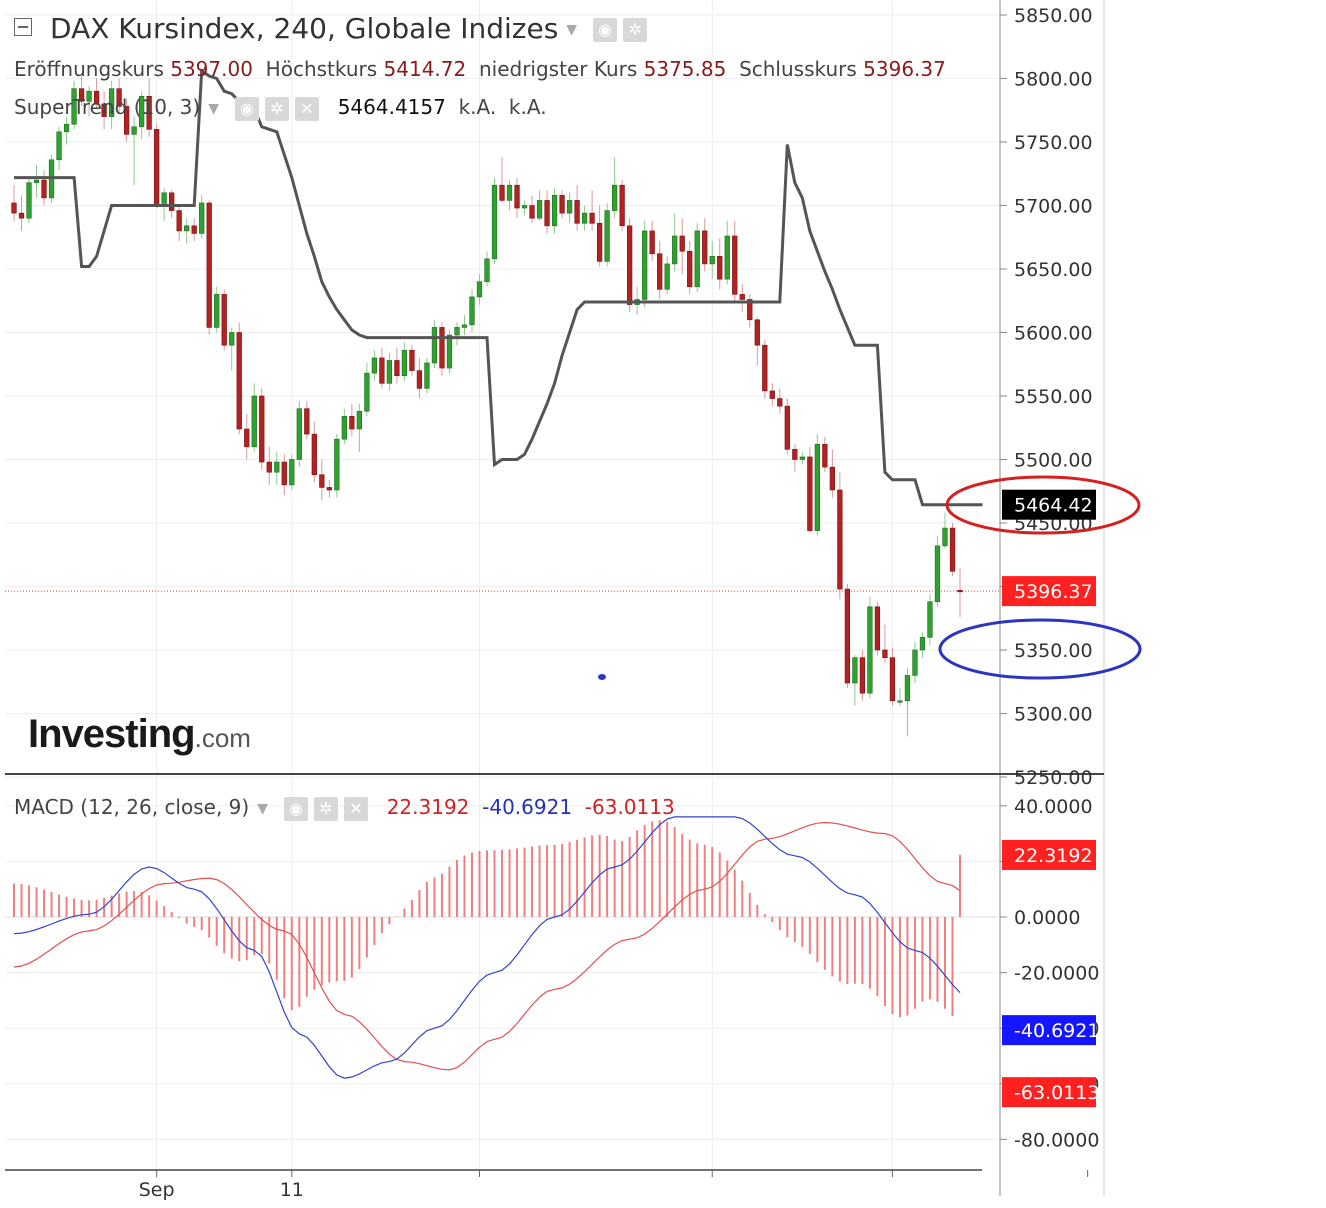 The width and height of the screenshot is (1326, 1208). What do you see at coordinates (276, 108) in the screenshot?
I see `supertrend-gear-icon: ✲` at bounding box center [276, 108].